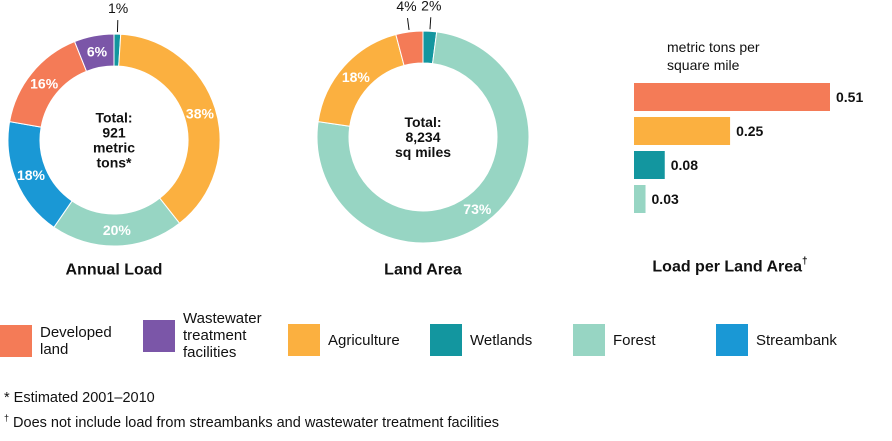  Describe the element at coordinates (200, 113) in the screenshot. I see `slice-label-agriculture: 38%` at that location.